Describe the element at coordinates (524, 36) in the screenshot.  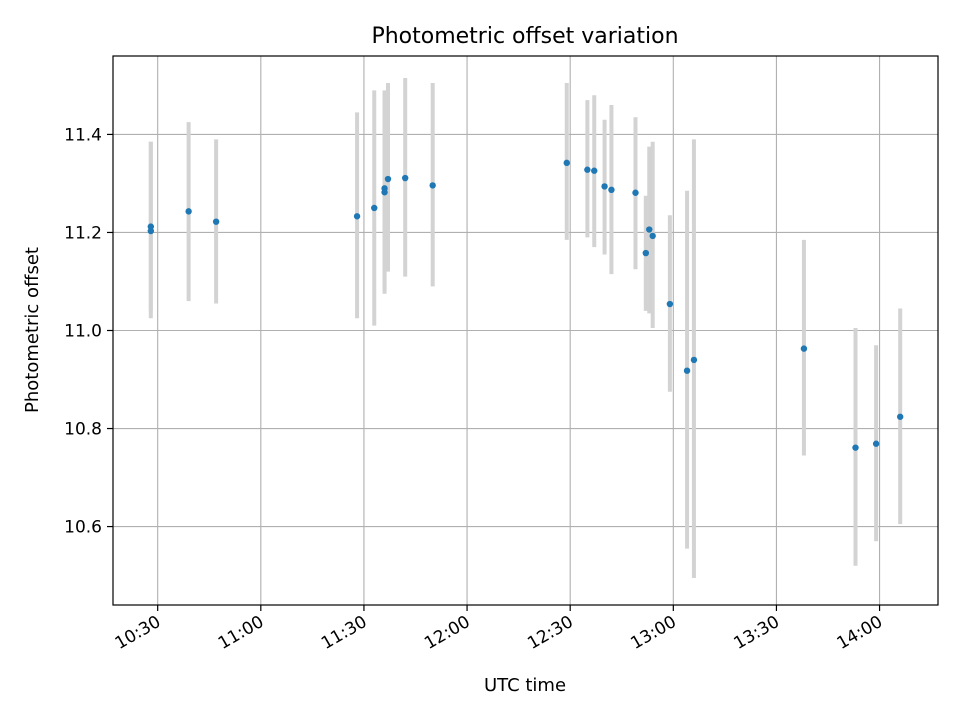
I see `chart-title: Photometric offset variation` at that location.